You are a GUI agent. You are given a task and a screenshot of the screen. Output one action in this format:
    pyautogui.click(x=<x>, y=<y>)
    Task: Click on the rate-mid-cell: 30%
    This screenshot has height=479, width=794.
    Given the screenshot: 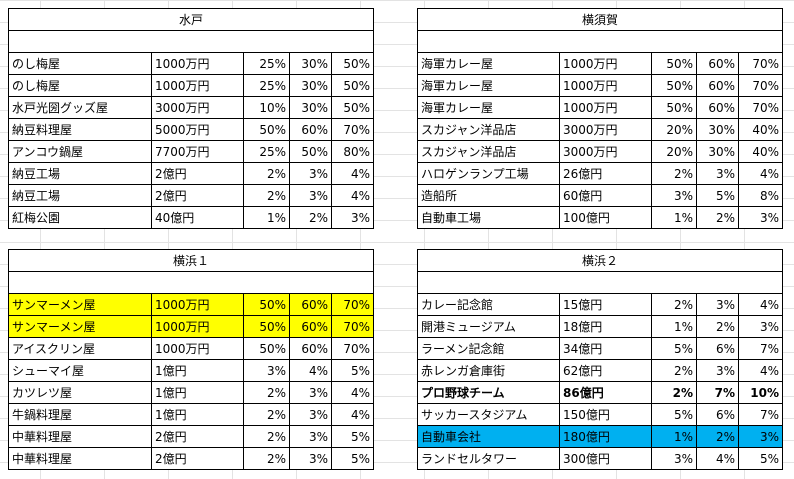 What is the action you would take?
    pyautogui.click(x=310, y=85)
    